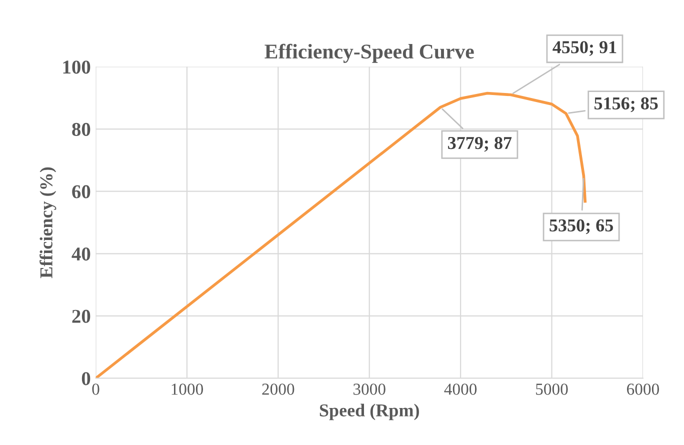  What do you see at coordinates (81, 191) in the screenshot?
I see `y-tick-label: 60` at bounding box center [81, 191].